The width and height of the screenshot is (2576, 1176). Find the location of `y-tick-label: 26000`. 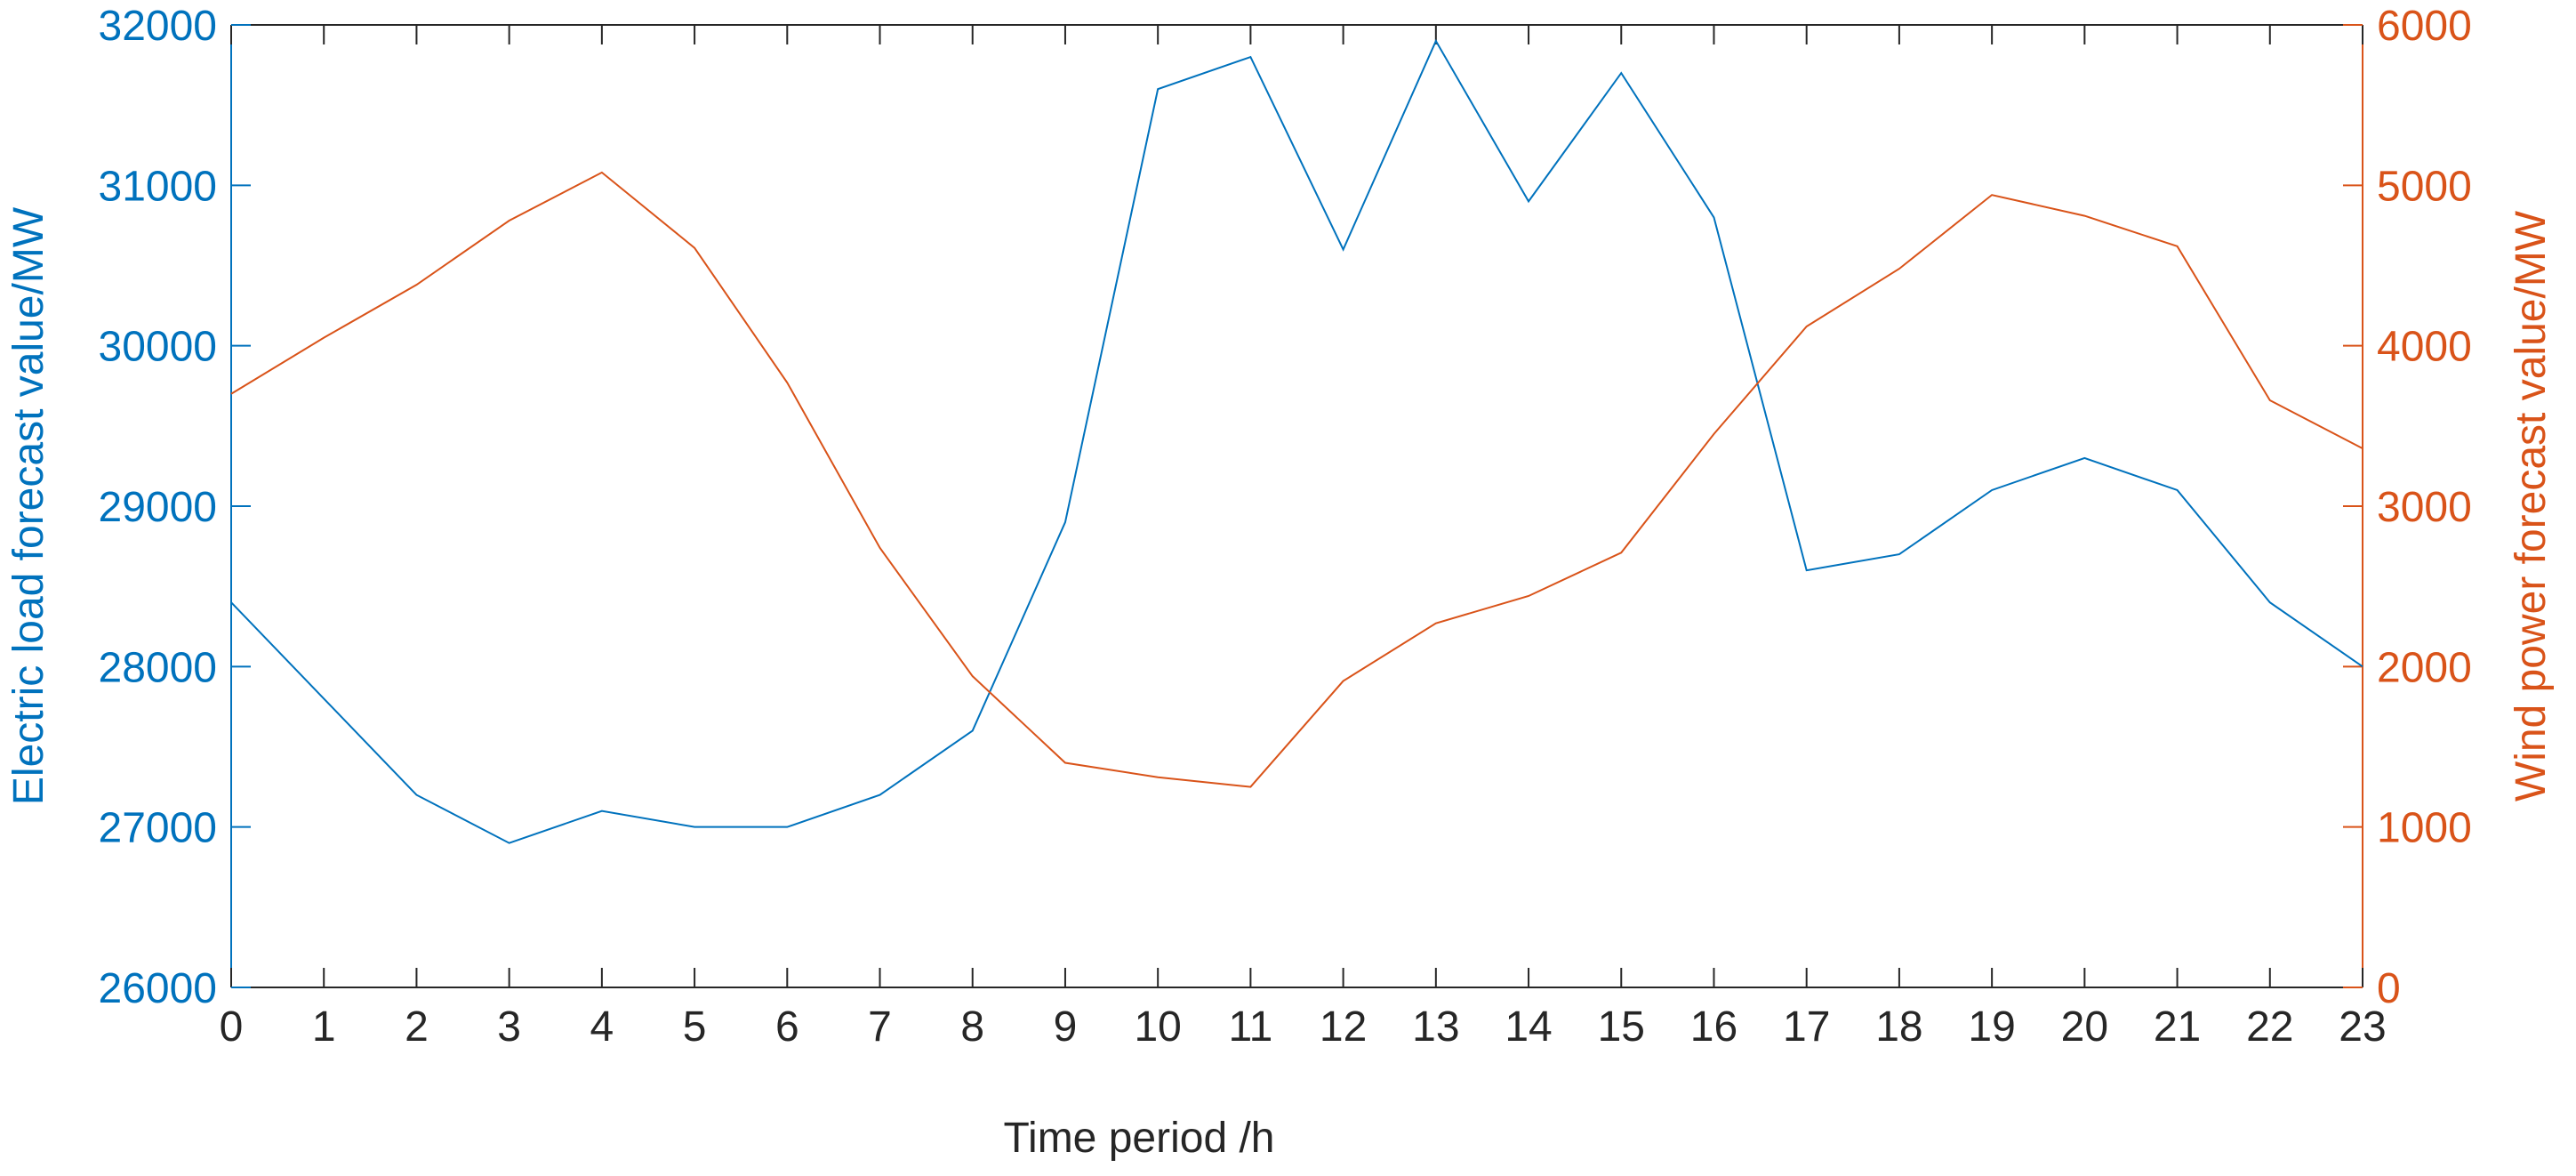

y-tick-label: 26000 is located at coordinates (158, 988).